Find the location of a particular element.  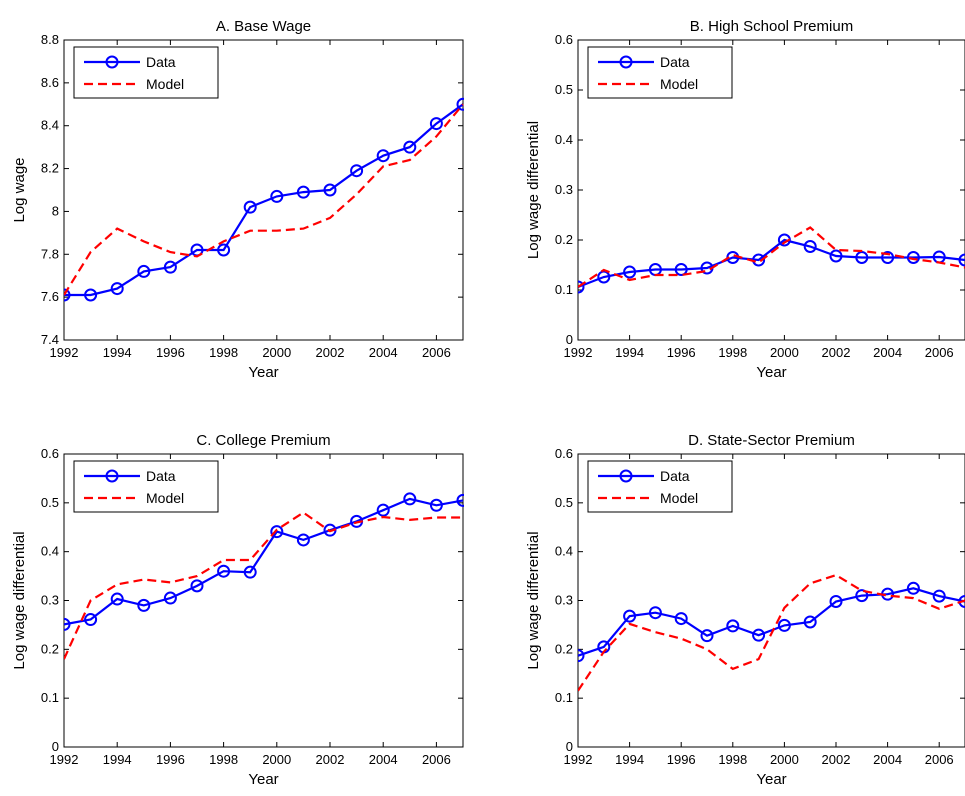

x-axis-label: Year is located at coordinates (263, 372).